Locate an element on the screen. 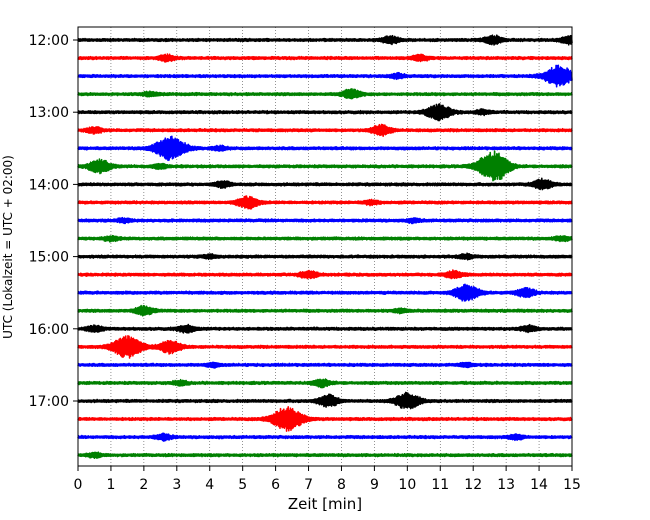 The image size is (650, 520). x-tick-label: 7 is located at coordinates (308, 485).